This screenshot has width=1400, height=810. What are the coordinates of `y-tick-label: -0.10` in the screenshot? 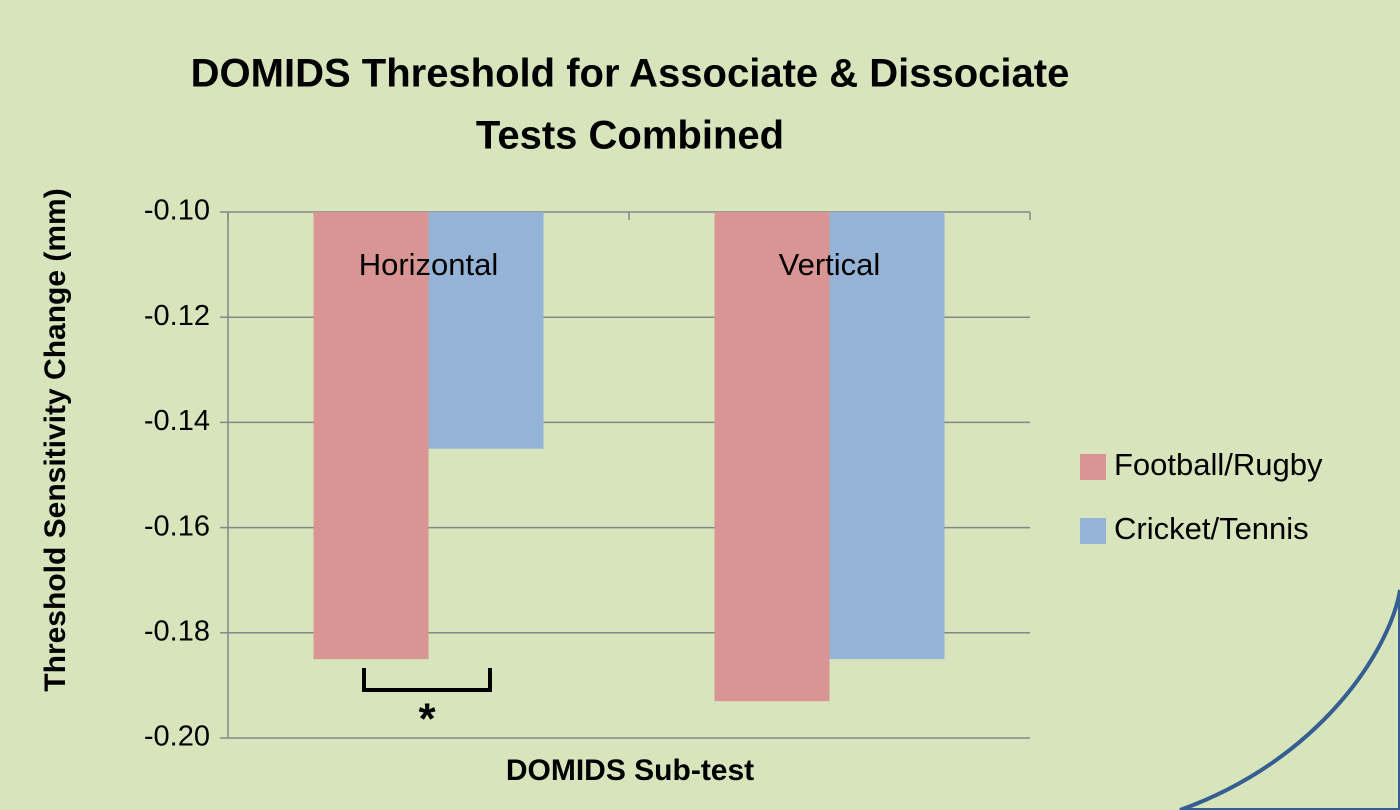 It's located at (177, 211).